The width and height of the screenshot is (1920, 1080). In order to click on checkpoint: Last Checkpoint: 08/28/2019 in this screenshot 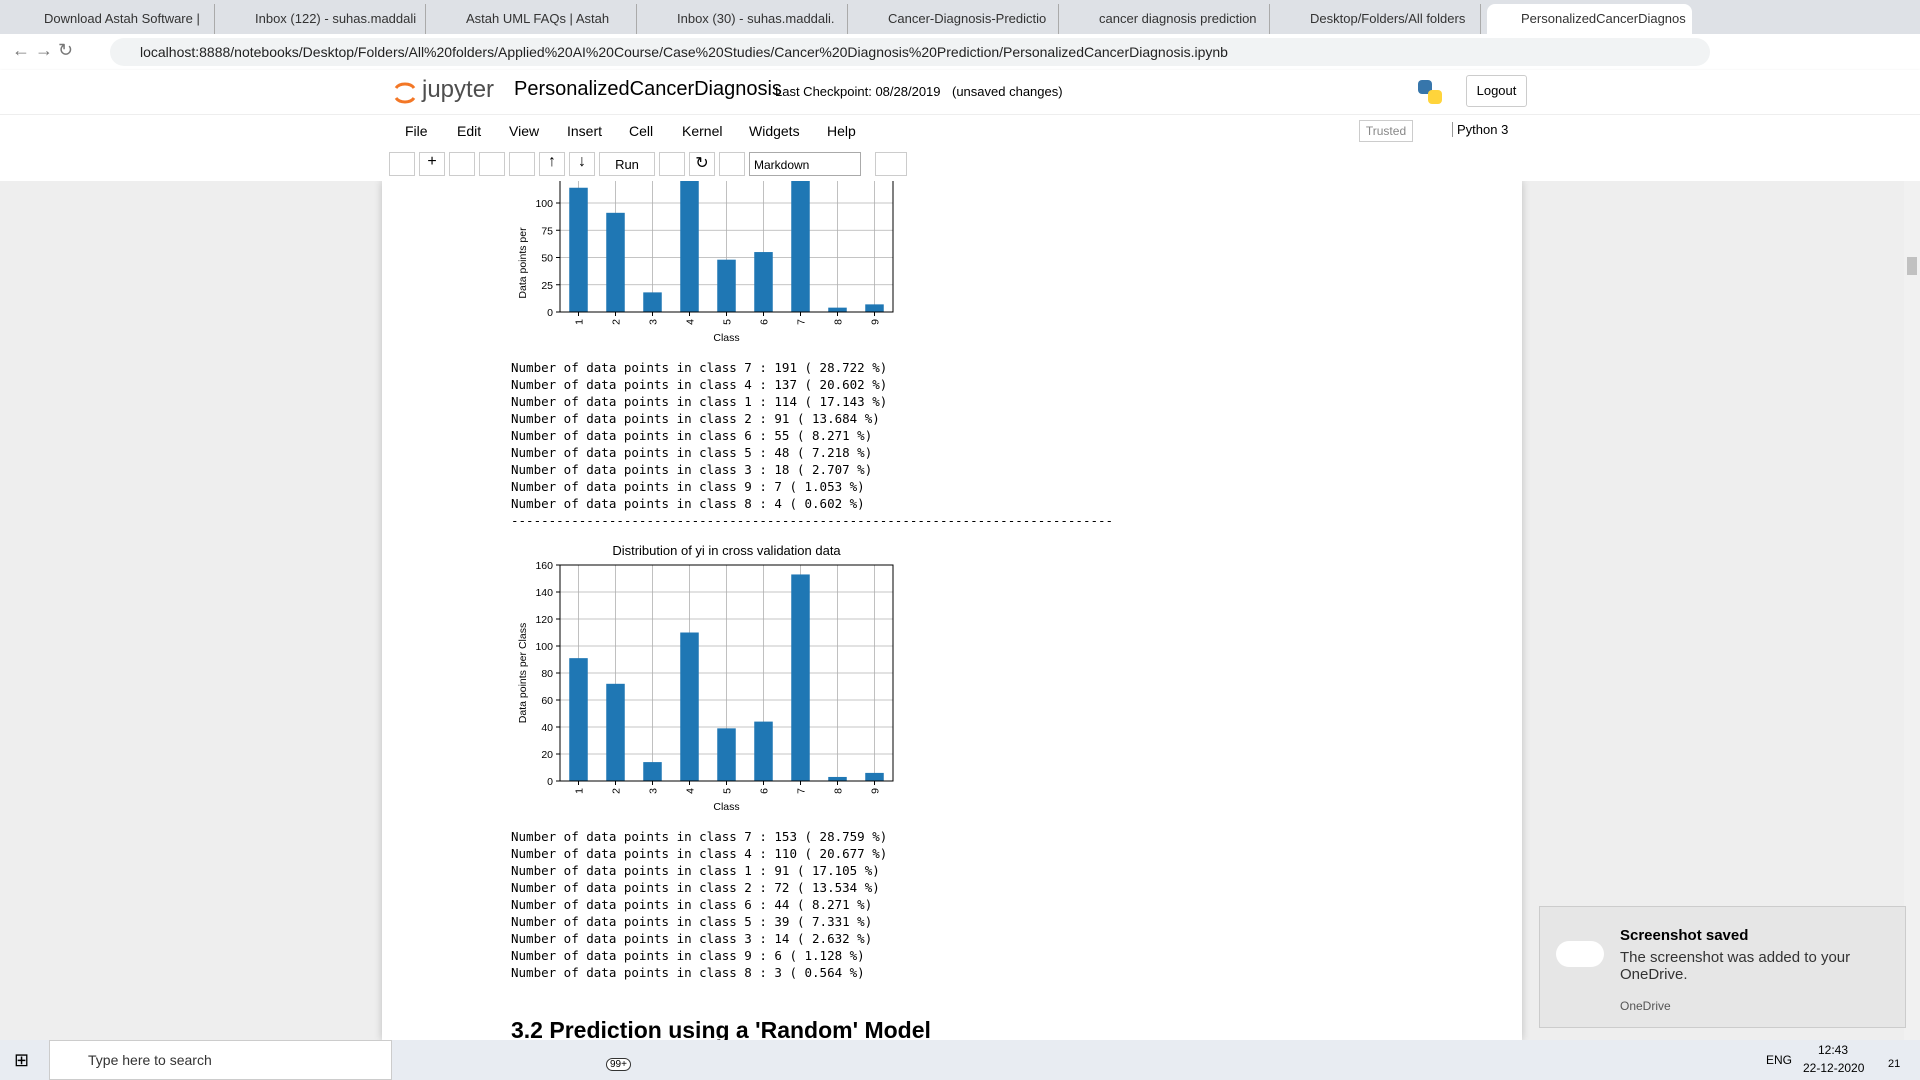, I will do `click(858, 91)`.